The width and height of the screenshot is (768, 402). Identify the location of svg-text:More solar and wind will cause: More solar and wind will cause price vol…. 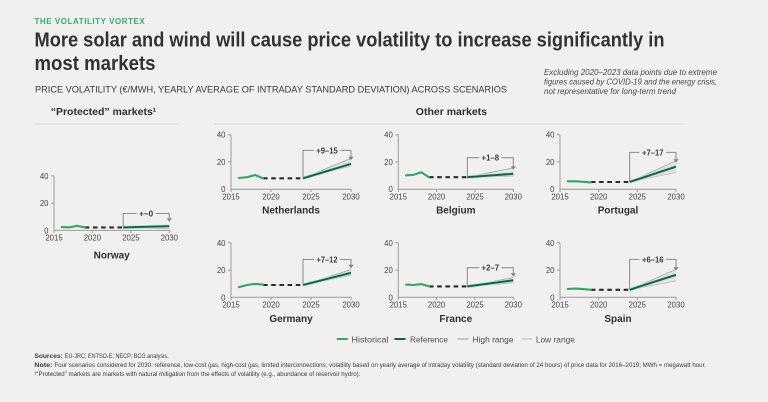
(350, 40).